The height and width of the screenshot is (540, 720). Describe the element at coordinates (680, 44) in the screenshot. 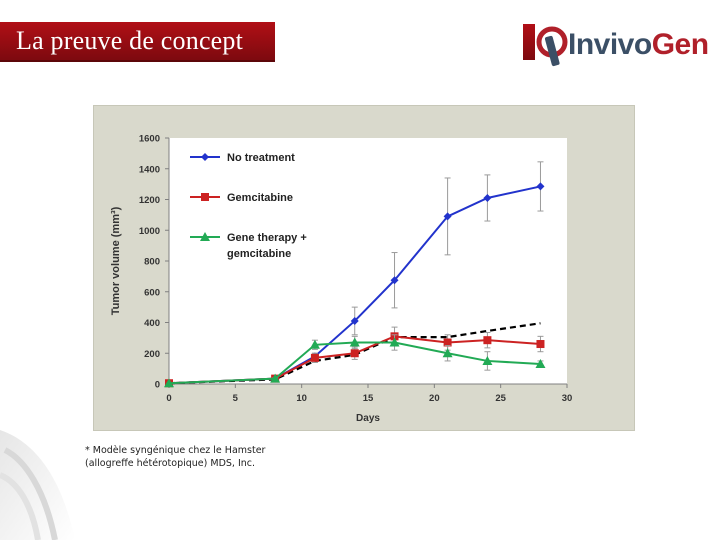

I see `logo-text-gen: Gen` at that location.